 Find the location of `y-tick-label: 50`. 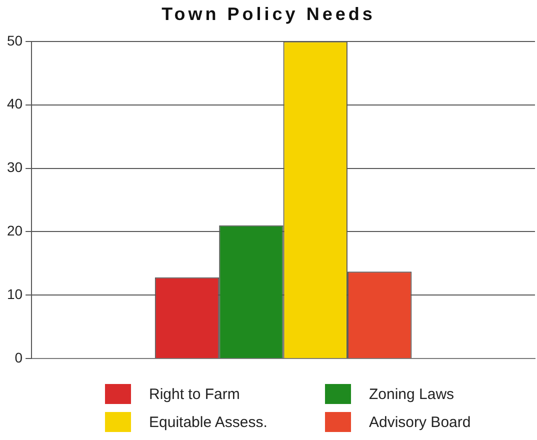

y-tick-label: 50 is located at coordinates (14, 40).